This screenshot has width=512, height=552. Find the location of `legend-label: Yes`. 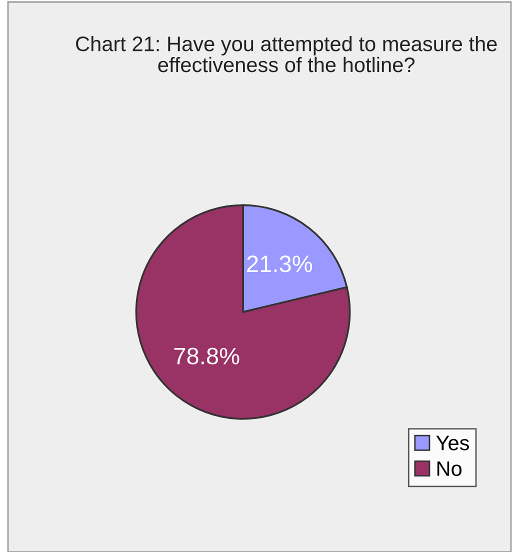

legend-label: Yes is located at coordinates (452, 443).